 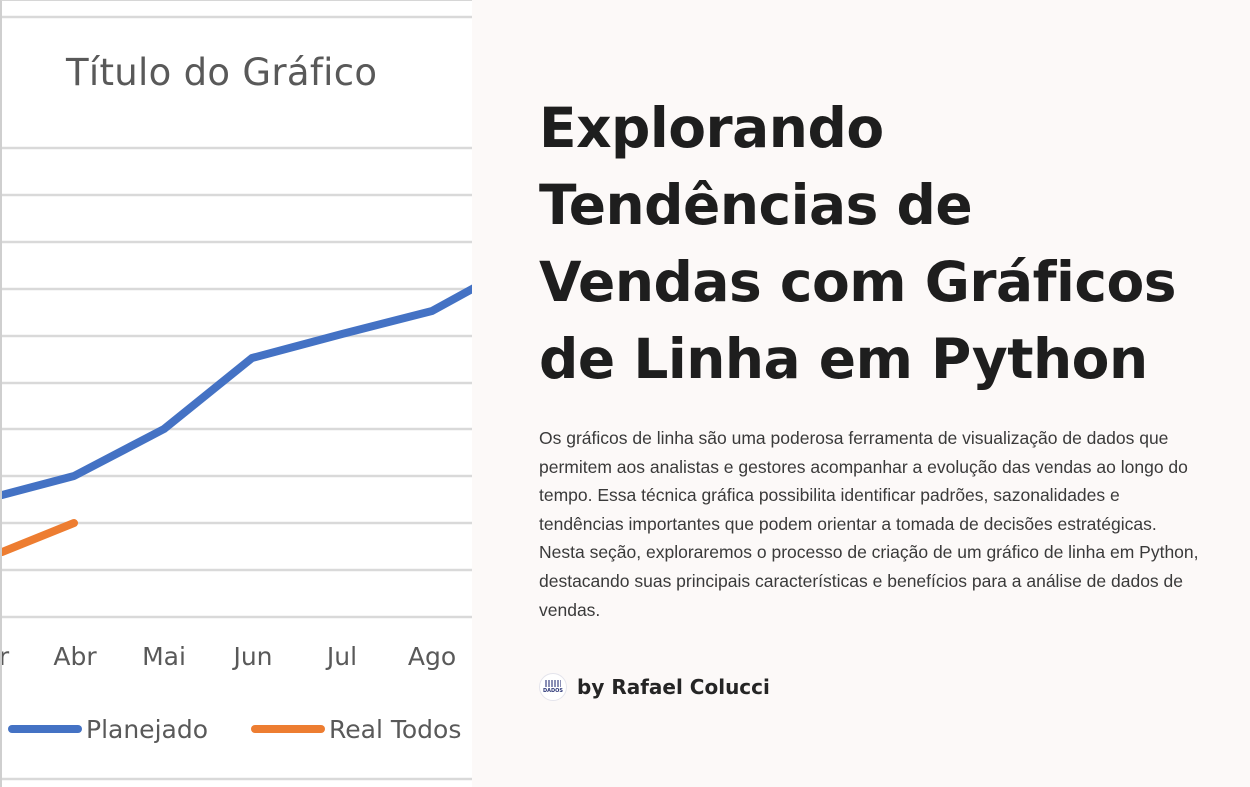 I want to click on author-name: by Rafael Colucci, so click(x=673, y=687).